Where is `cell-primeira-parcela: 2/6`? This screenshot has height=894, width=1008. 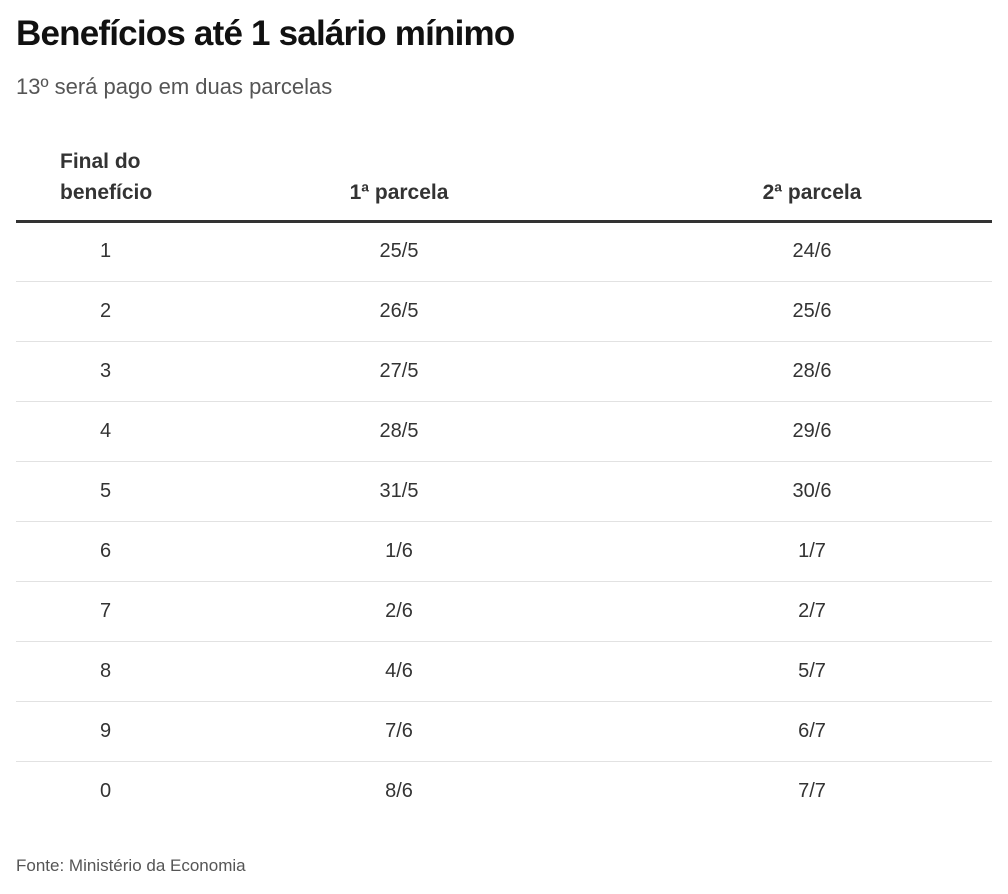 cell-primeira-parcela: 2/6 is located at coordinates (420, 611).